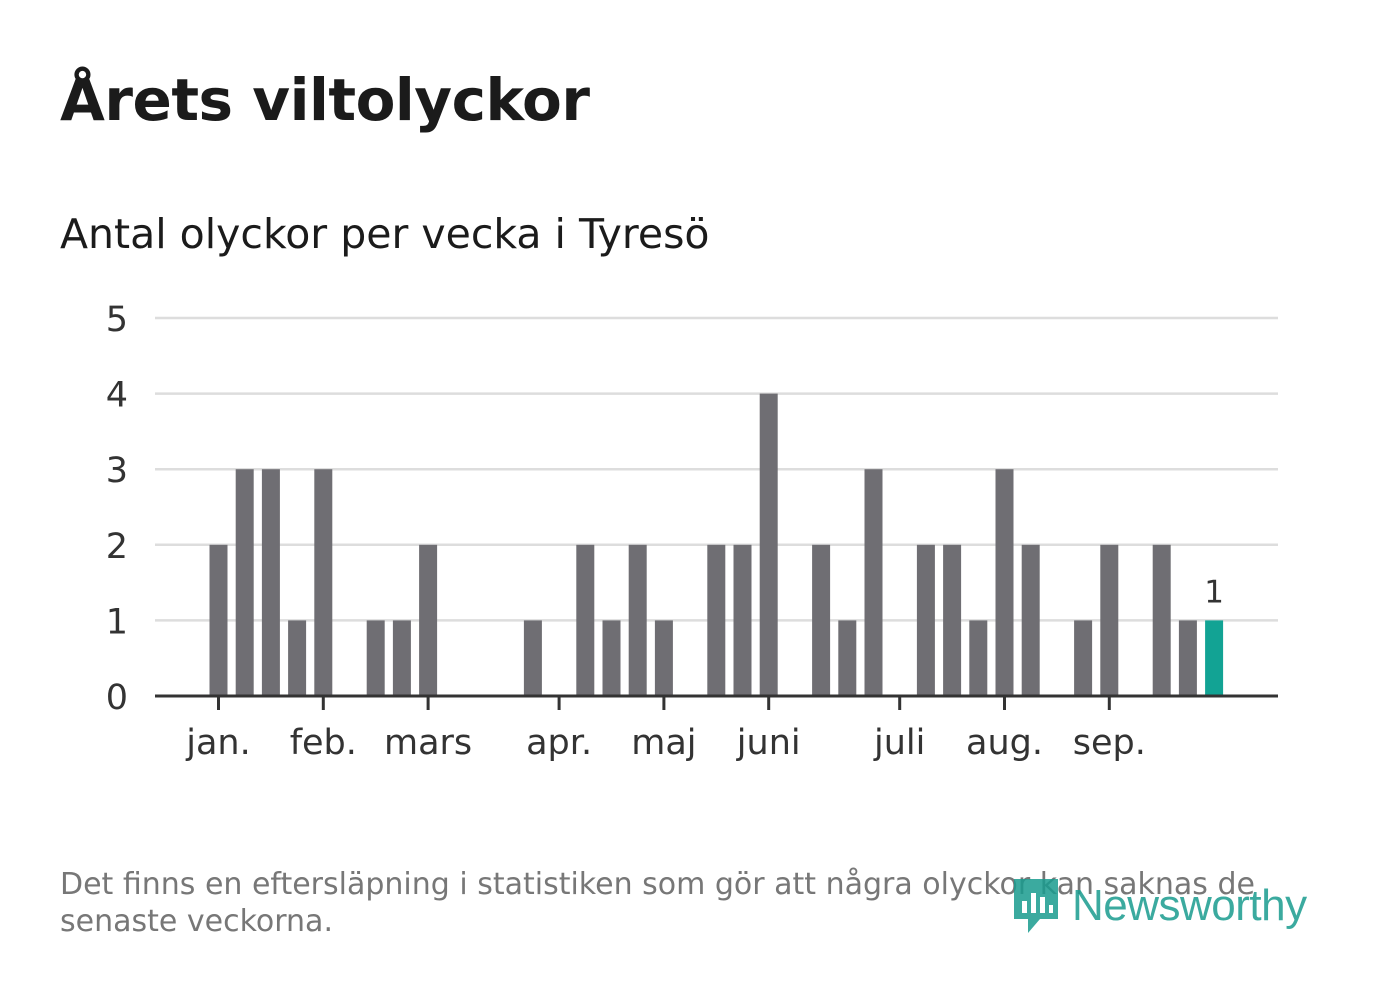  What do you see at coordinates (217, 743) in the screenshot?
I see `x-tick-label: jan.` at bounding box center [217, 743].